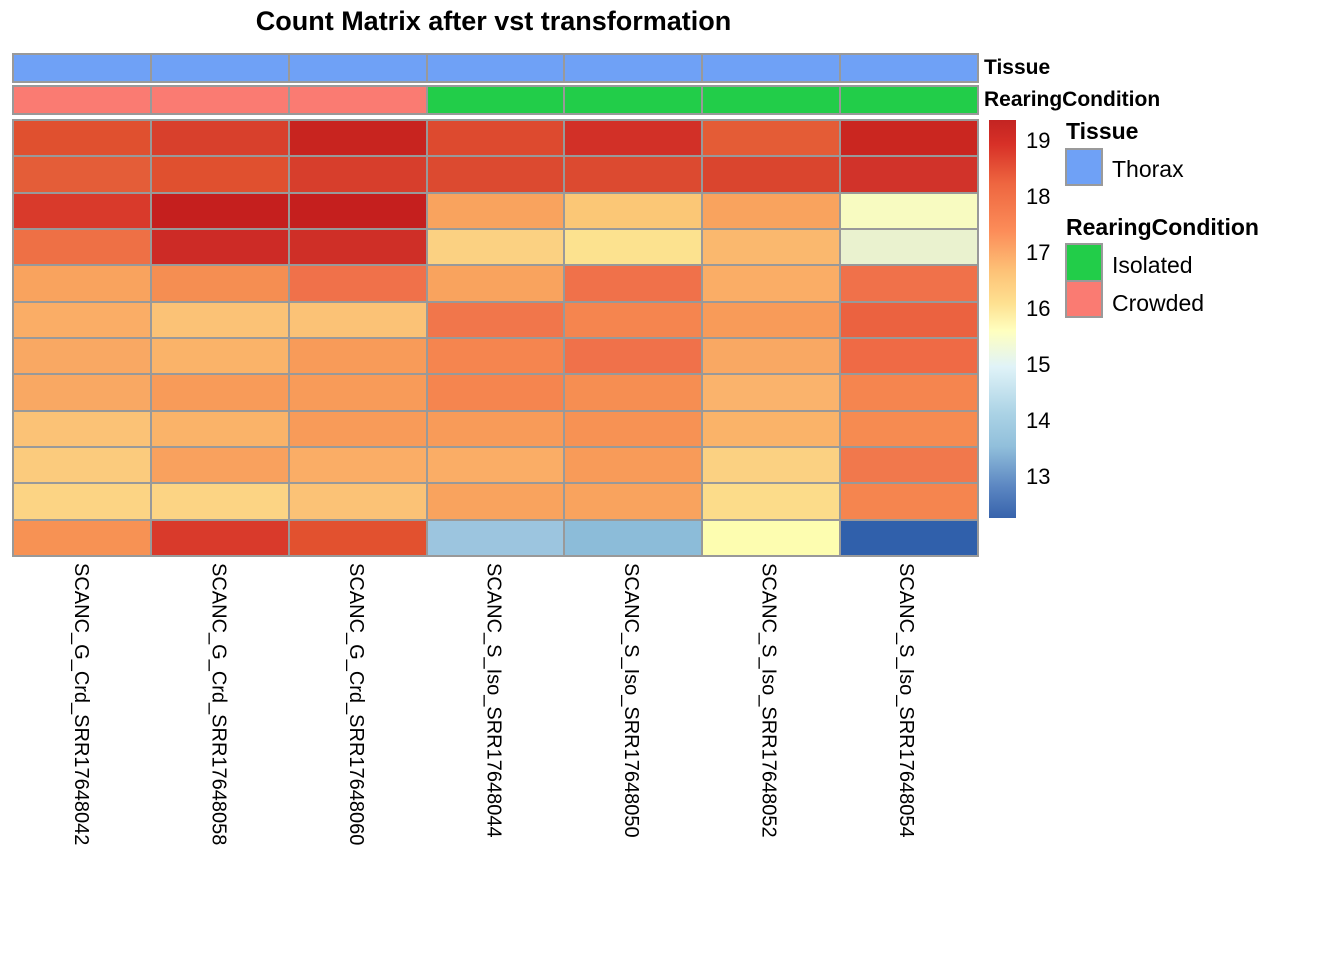 This screenshot has height=960, width=1344. I want to click on legend-label-crowded: Crowded, so click(1158, 303).